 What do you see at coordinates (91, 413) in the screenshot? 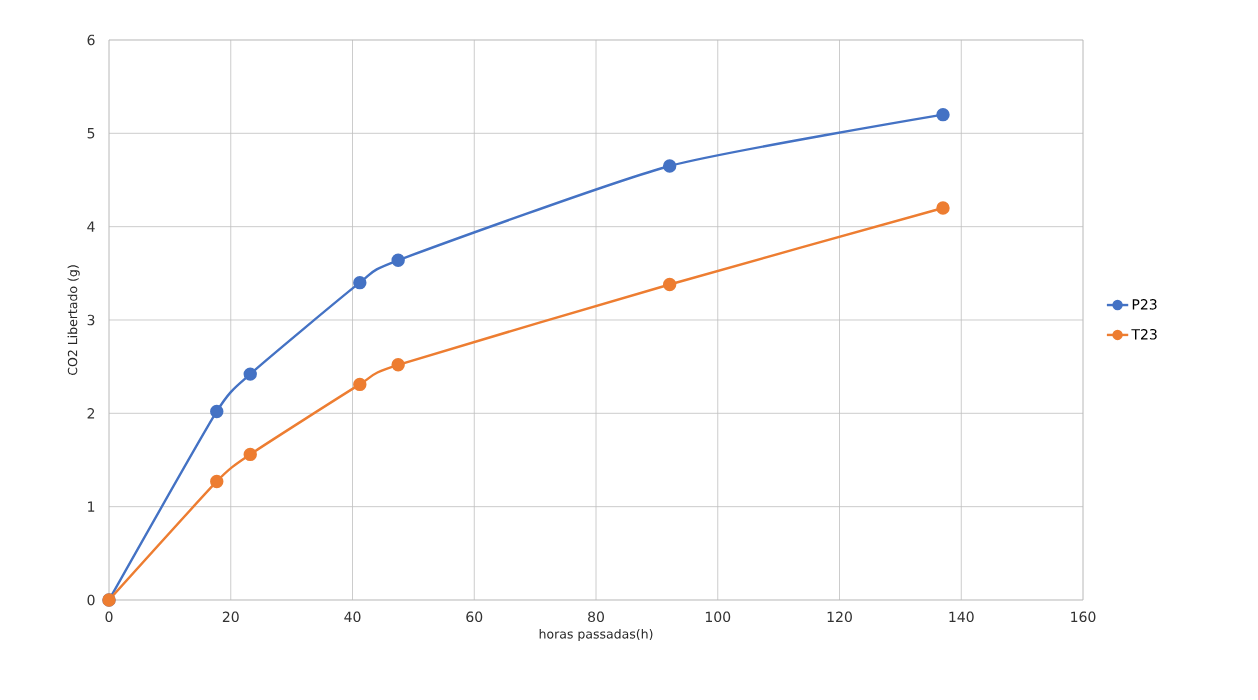
I see `y-tick-label: 2` at bounding box center [91, 413].